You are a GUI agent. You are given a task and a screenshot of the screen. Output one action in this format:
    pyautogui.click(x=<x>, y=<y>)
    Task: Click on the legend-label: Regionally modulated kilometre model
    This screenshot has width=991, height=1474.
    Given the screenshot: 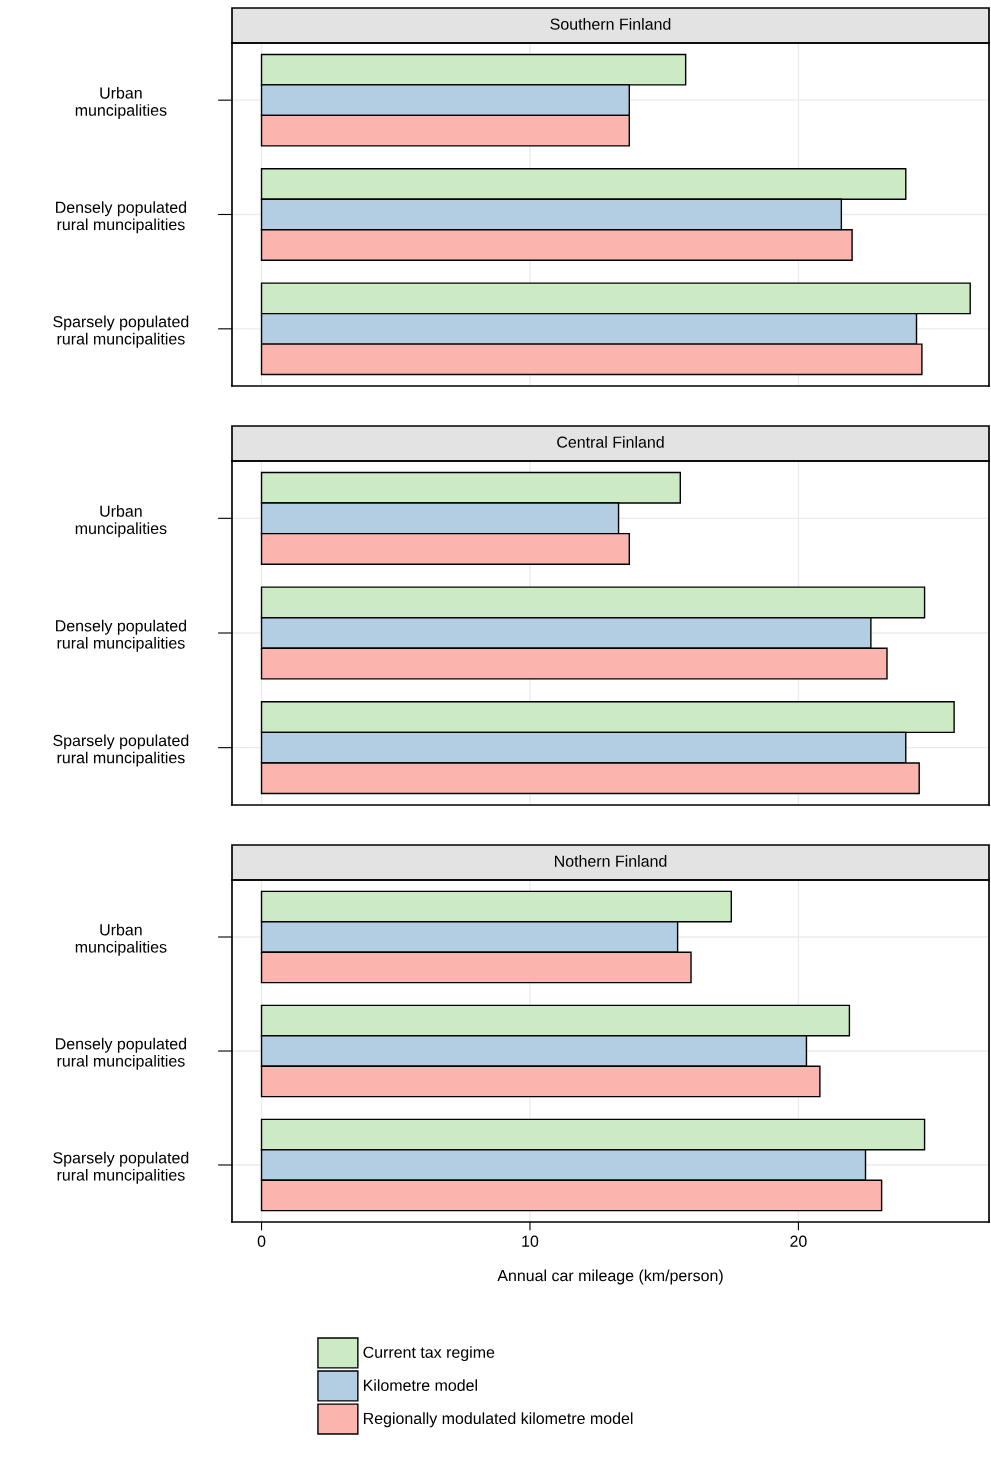 What is the action you would take?
    pyautogui.click(x=498, y=1420)
    